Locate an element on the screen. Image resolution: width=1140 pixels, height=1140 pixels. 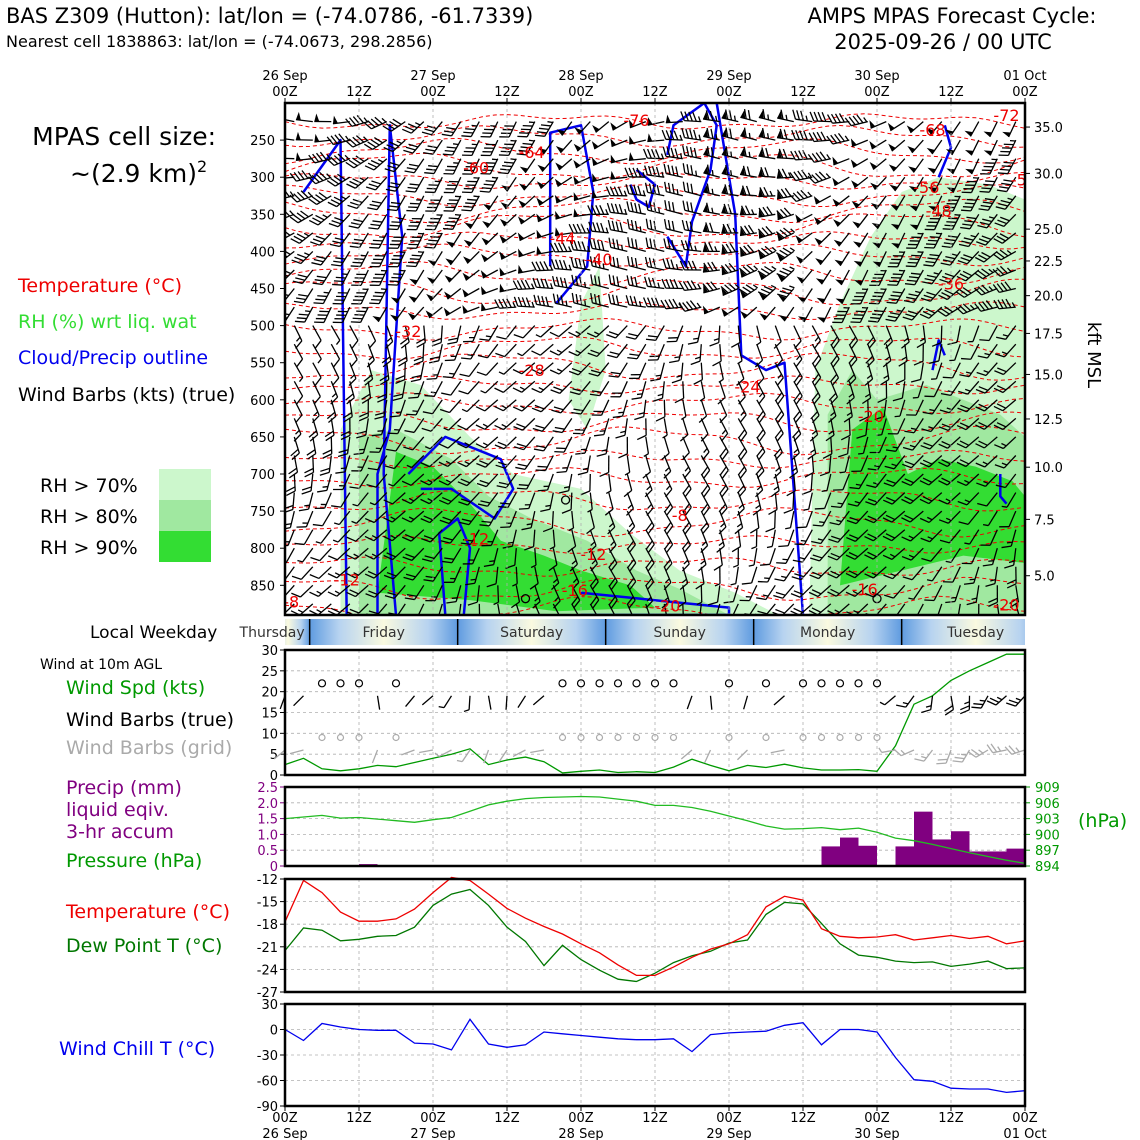
surface-wind-barb-grid is located at coordinates (961, 756).